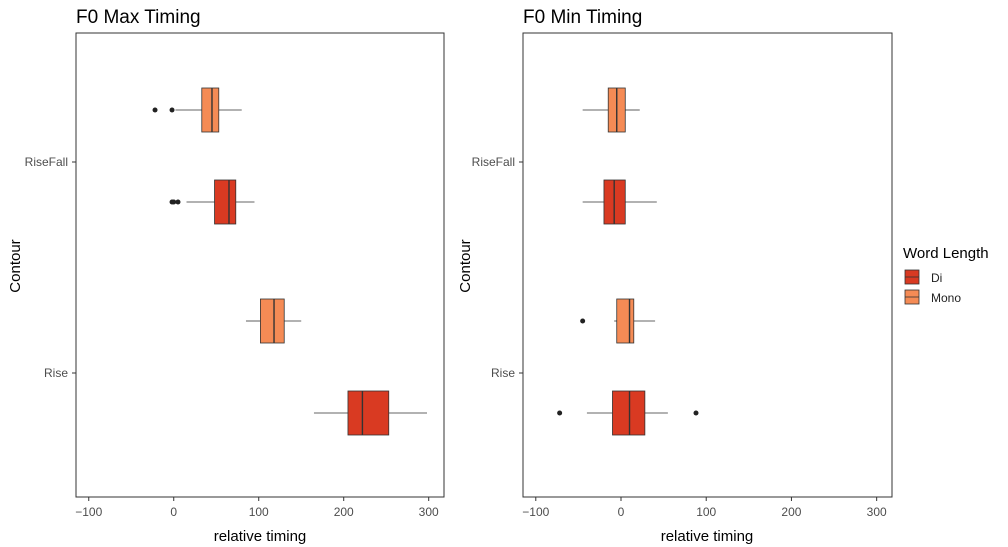 The width and height of the screenshot is (1008, 547). I want to click on plot-marks, so click(628, 261).